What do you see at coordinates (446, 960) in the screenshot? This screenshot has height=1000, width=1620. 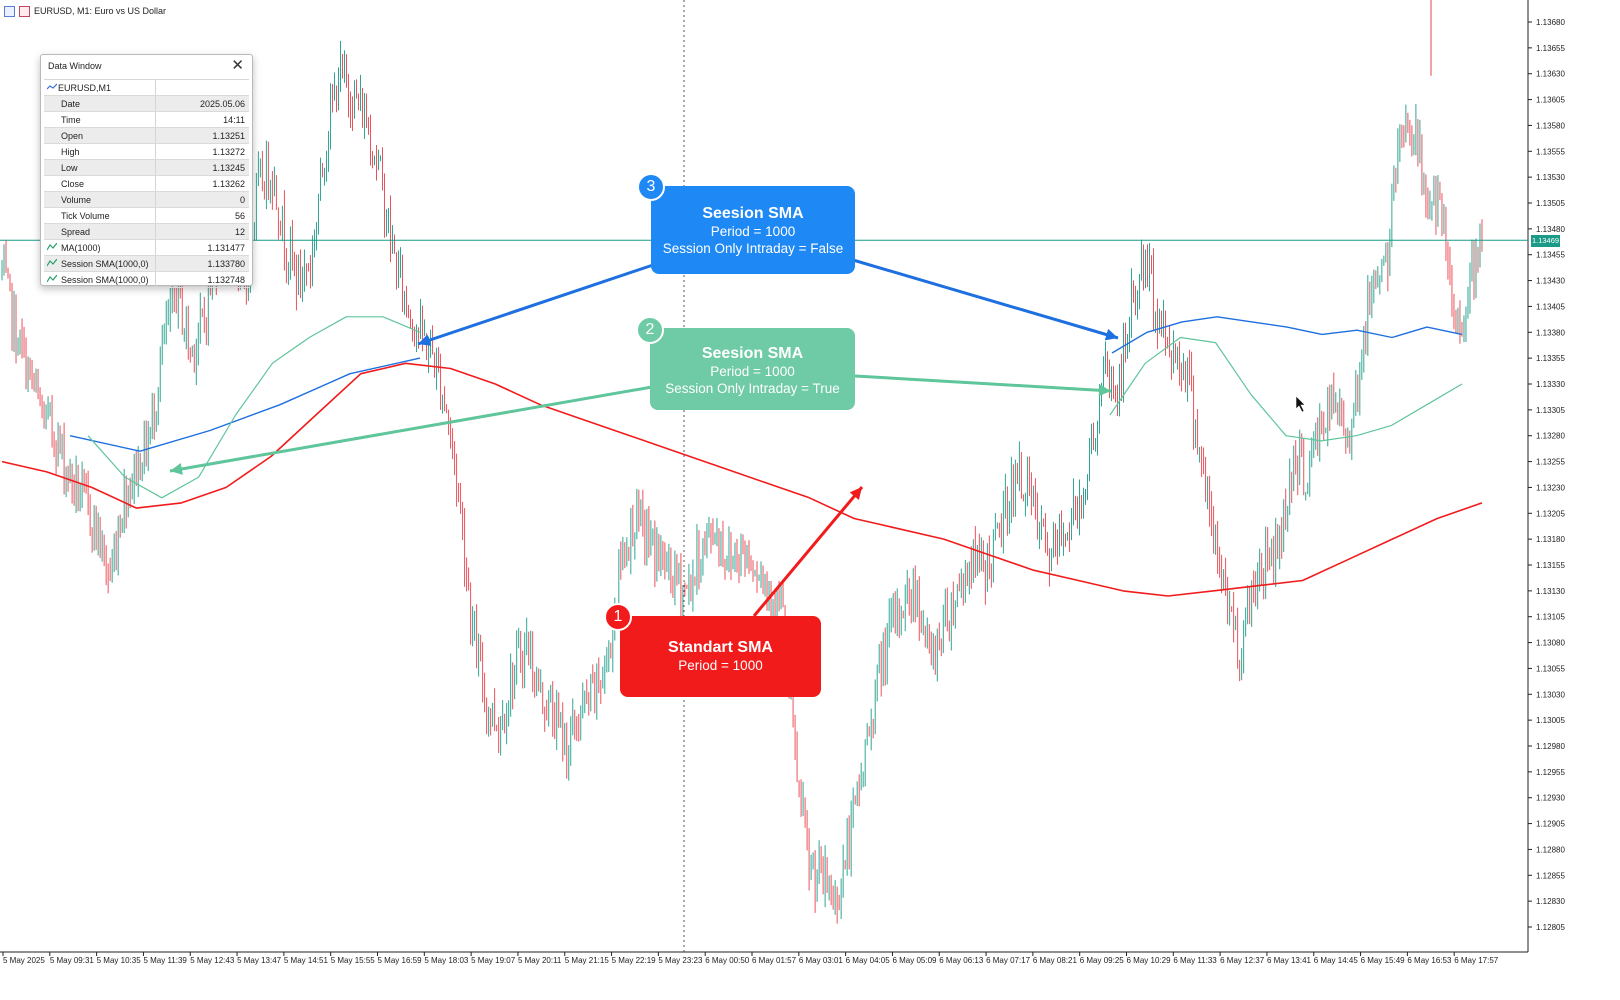 I see `x-tick-label: 5 May 18:03` at bounding box center [446, 960].